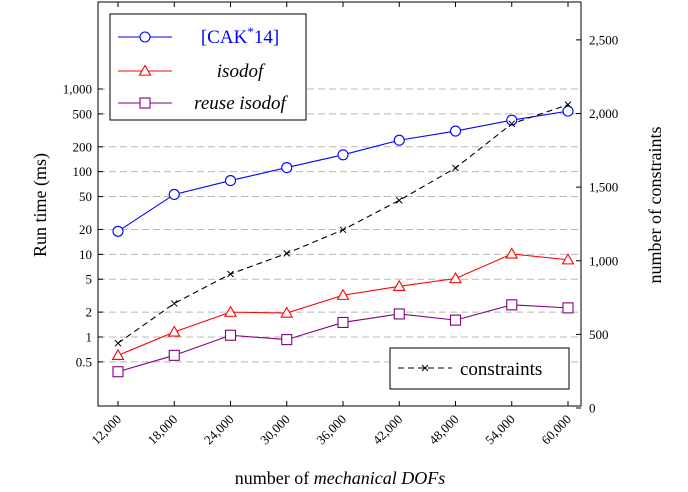 Image resolution: width=688 pixels, height=492 pixels. Describe the element at coordinates (241, 71) in the screenshot. I see `legend-label: isodof` at that location.